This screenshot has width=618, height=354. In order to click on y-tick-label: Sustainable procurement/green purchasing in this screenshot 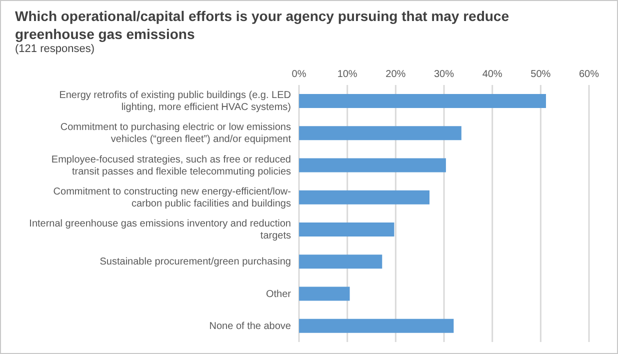, I will do `click(195, 262)`.